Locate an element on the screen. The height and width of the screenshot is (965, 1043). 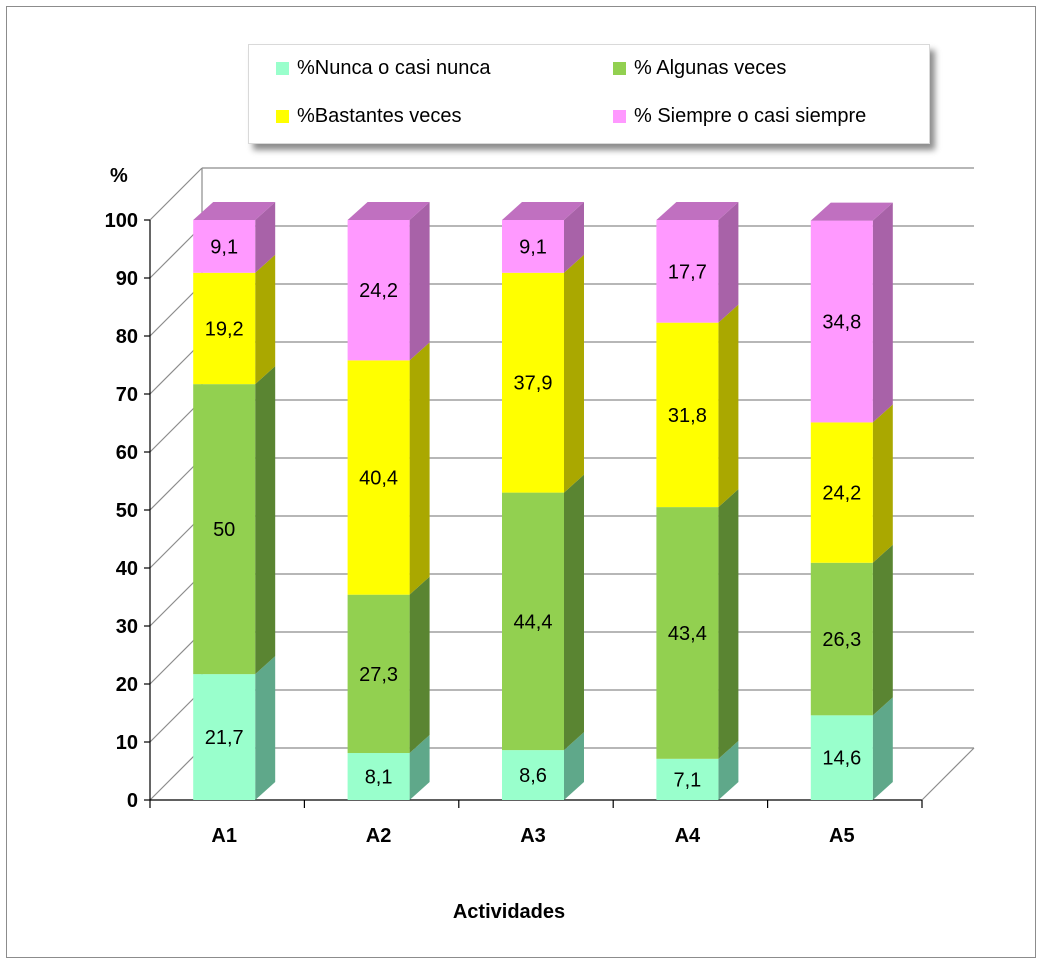
legend-label-bastantes: %Bastantes veces is located at coordinates (379, 116).